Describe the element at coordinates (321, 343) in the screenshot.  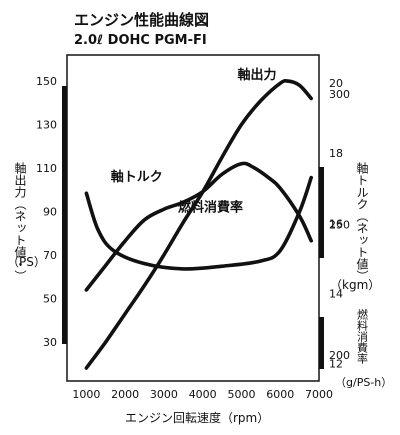
I see `fuel-axis-bar` at that location.